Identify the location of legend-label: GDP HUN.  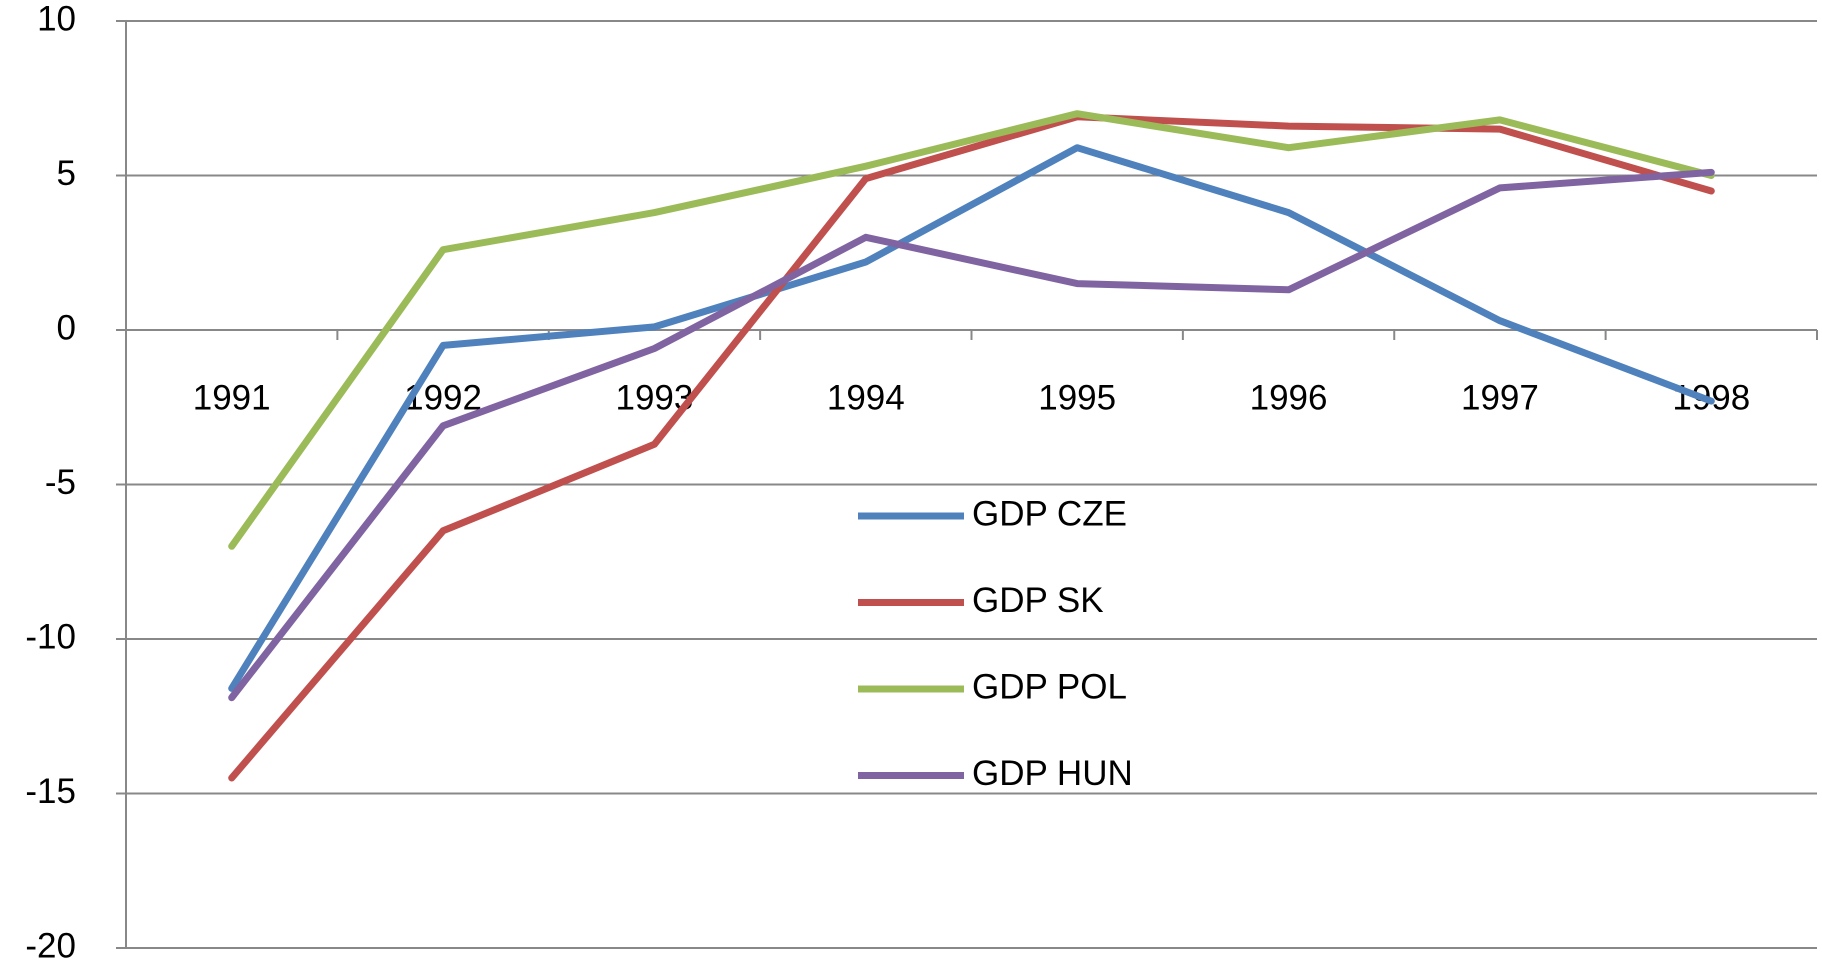
(1052, 773).